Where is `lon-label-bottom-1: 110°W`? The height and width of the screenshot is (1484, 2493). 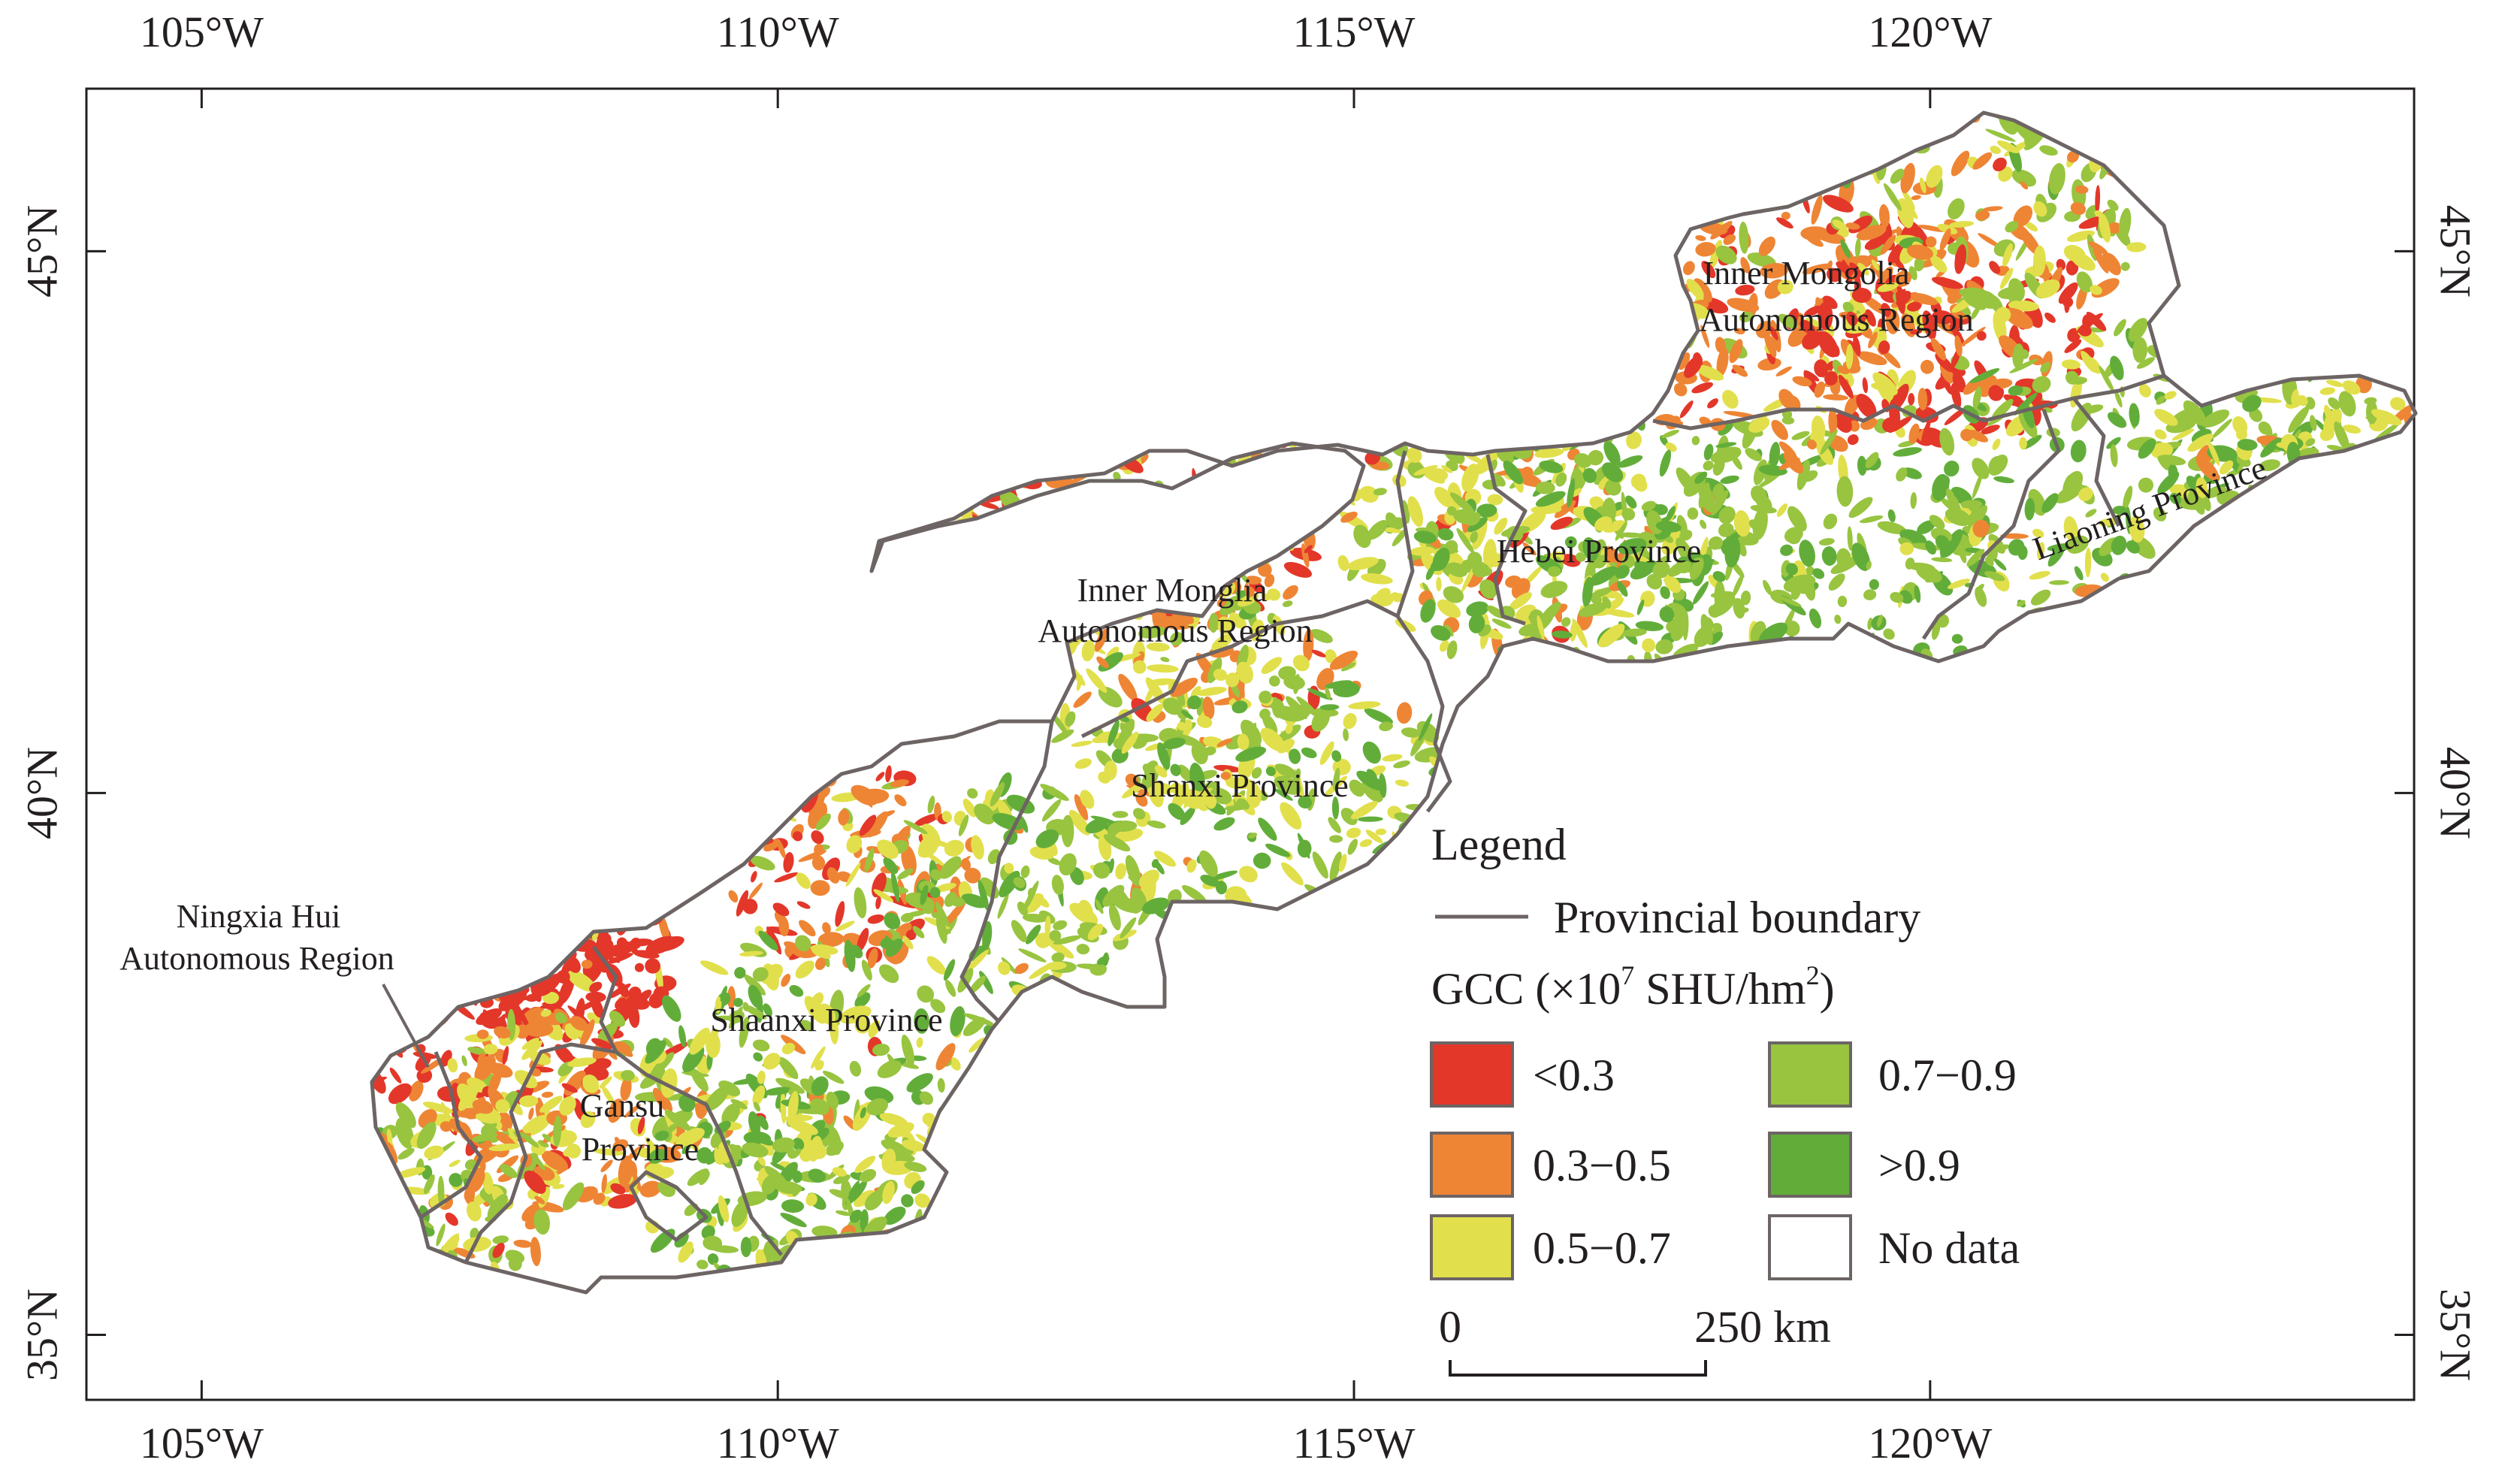 lon-label-bottom-1: 110°W is located at coordinates (778, 1443).